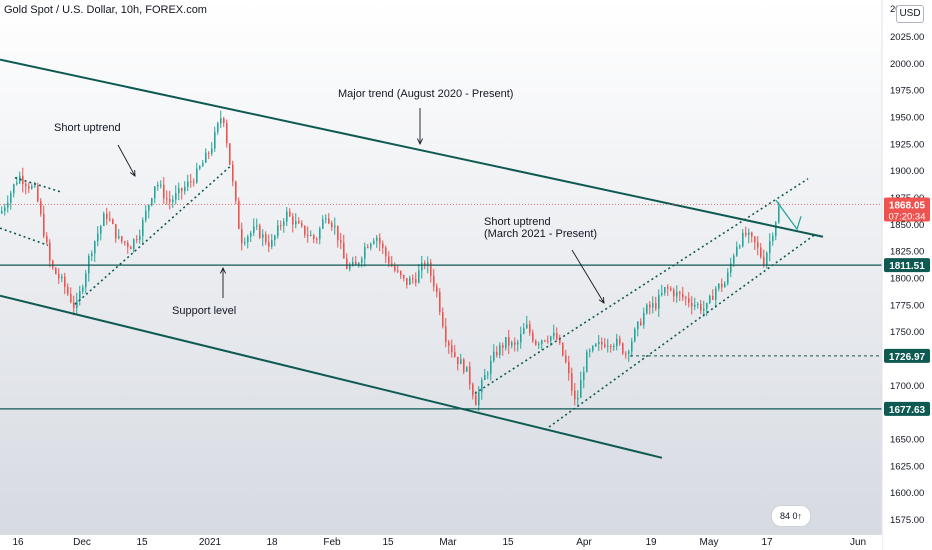 The height and width of the screenshot is (550, 932). I want to click on flag-badge: 84 0↑, so click(791, 516).